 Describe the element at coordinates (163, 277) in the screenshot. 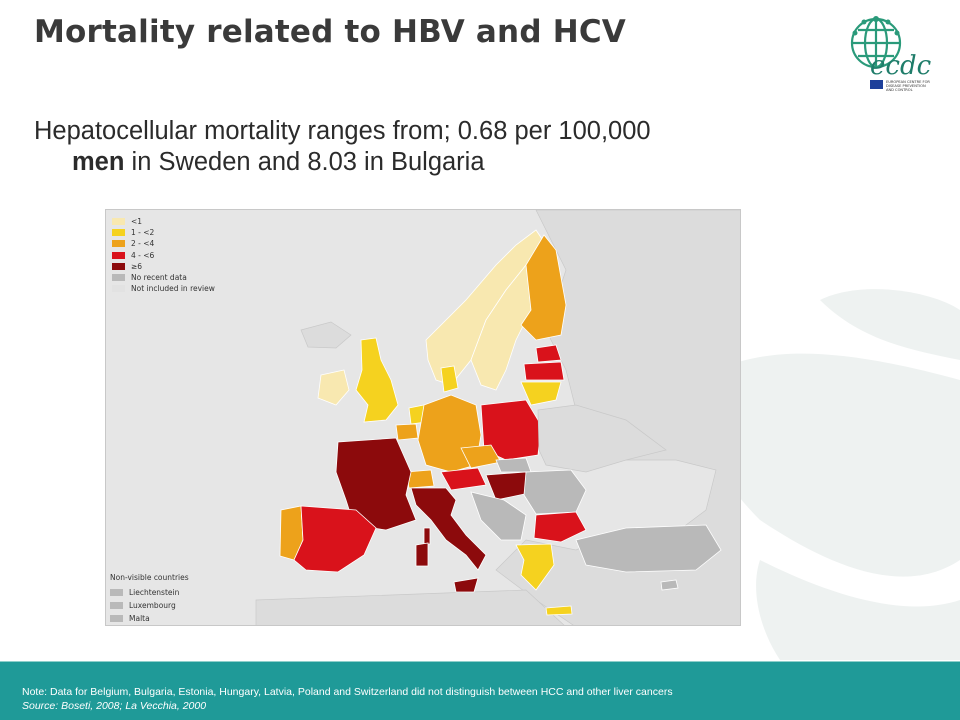

I see `legend-item: No recent data` at that location.